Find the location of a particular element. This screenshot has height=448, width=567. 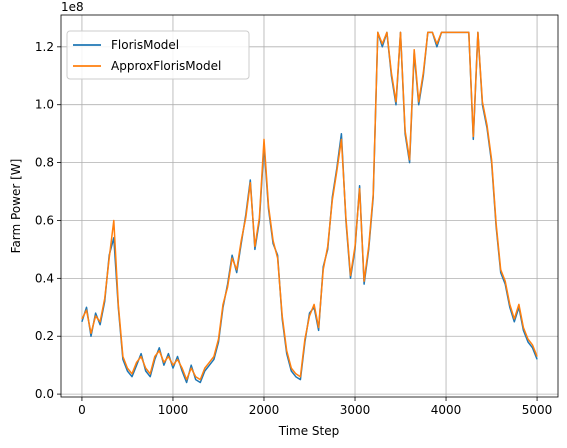

x-tick-label: 0 is located at coordinates (82, 410).